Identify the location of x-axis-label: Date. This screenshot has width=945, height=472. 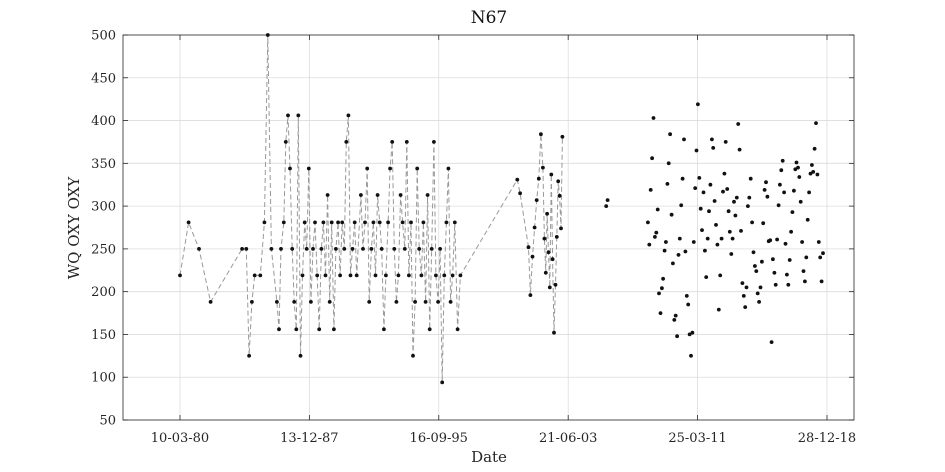
(489, 457).